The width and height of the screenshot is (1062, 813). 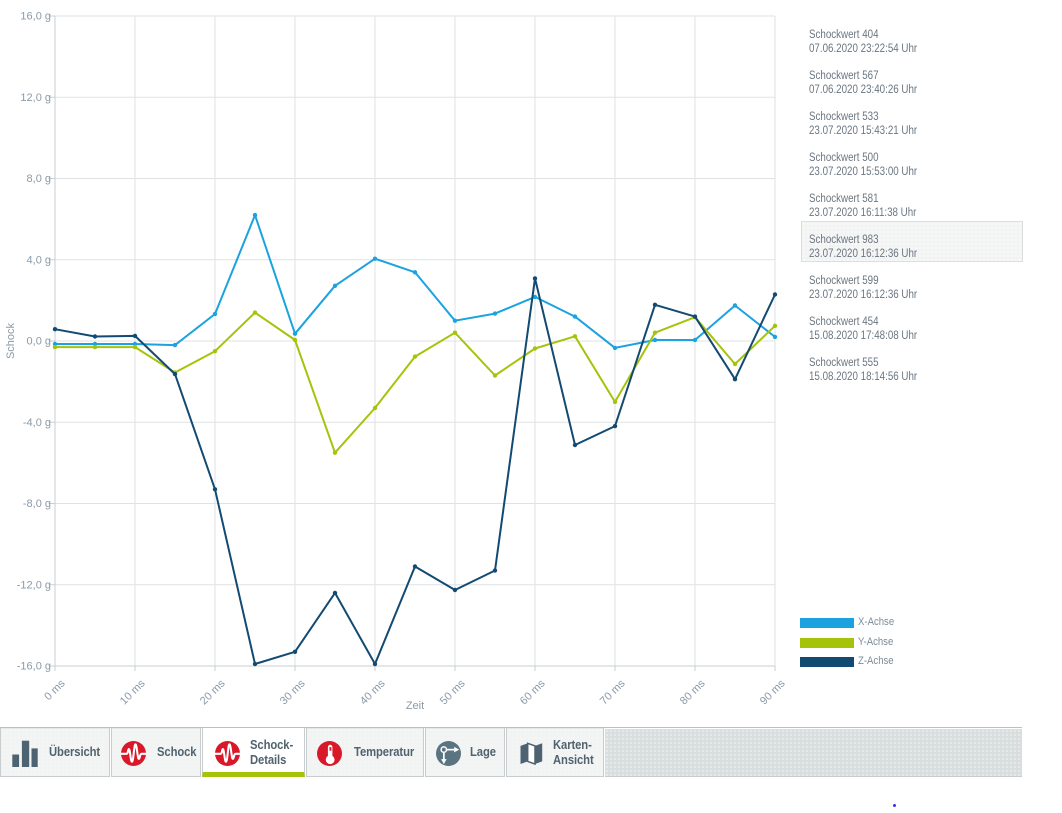 I want to click on svg-text: 4,0 g, so click(x=39, y=260).